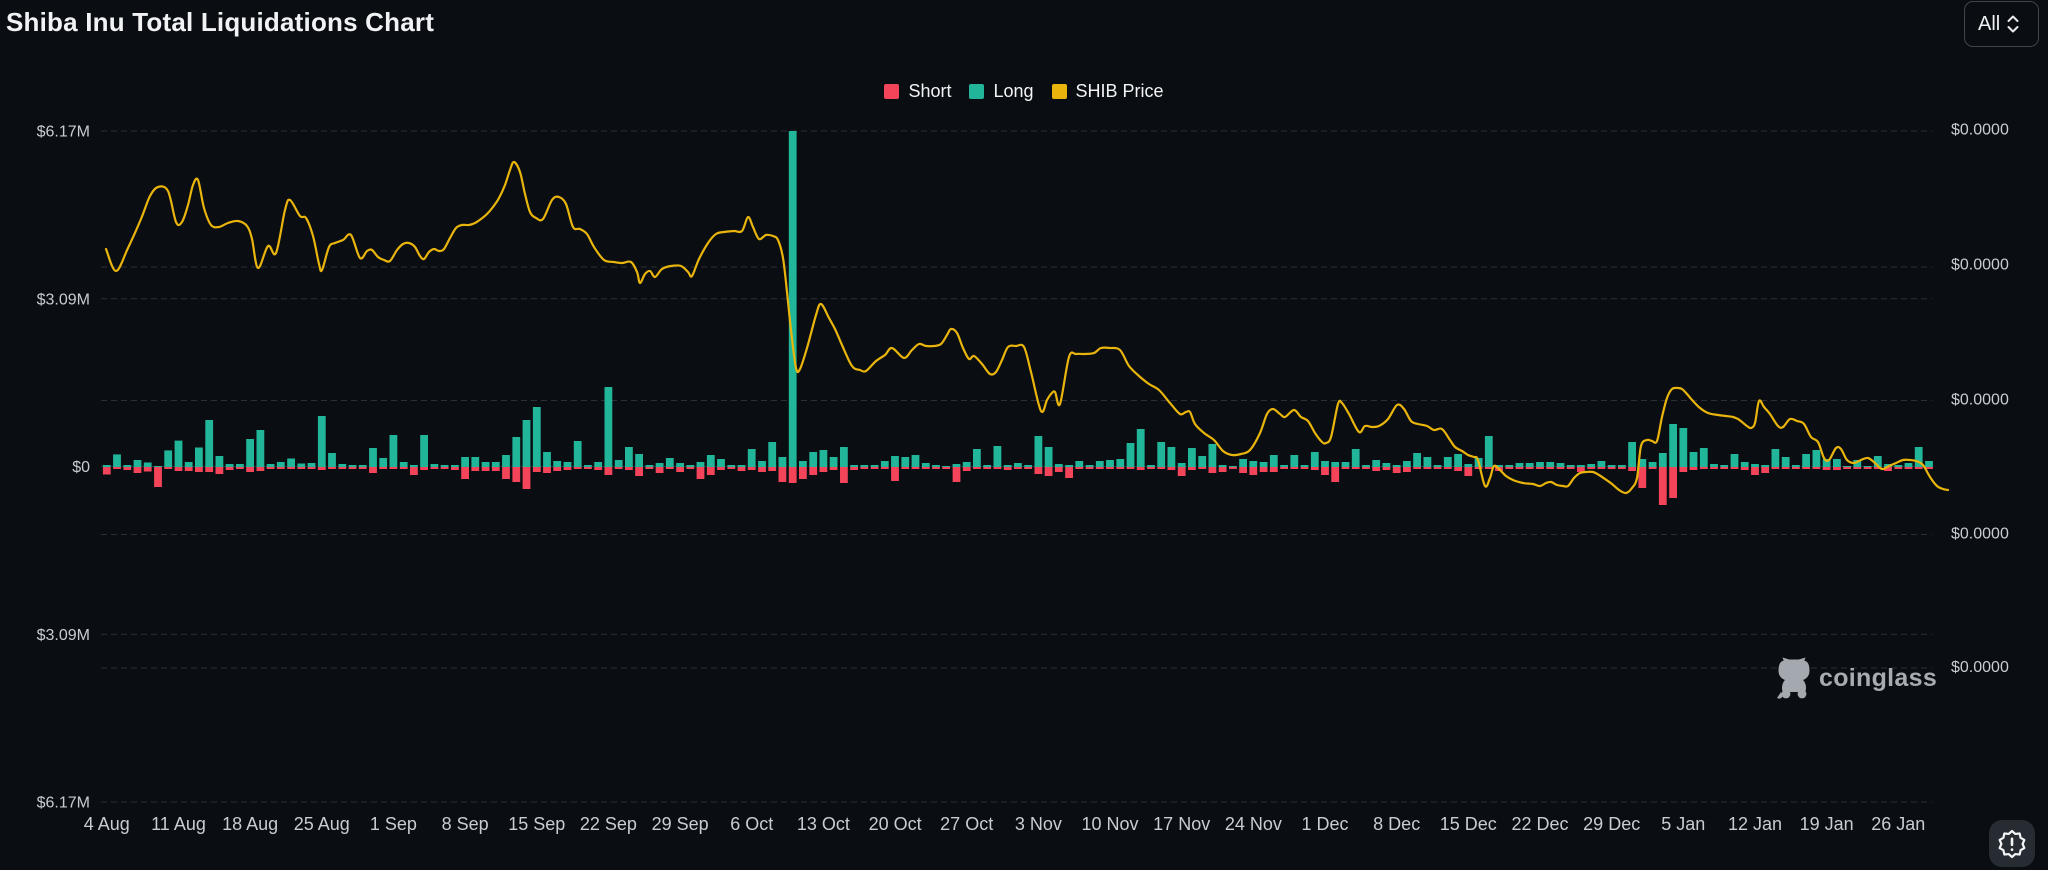  Describe the element at coordinates (1683, 824) in the screenshot. I see `svg-text: 5 Jan` at that location.